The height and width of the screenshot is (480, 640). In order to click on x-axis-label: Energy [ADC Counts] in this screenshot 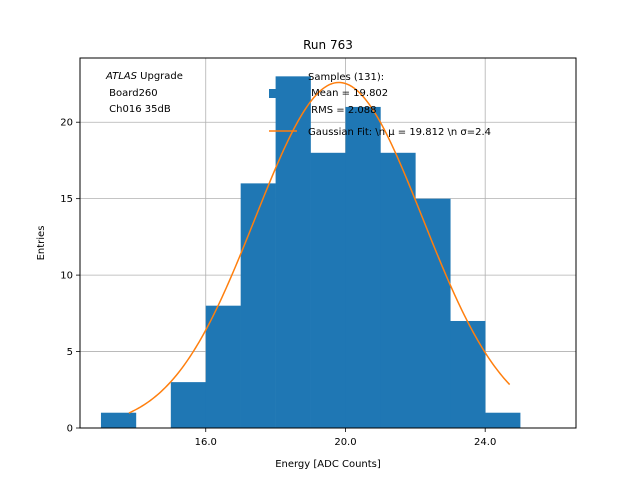, I will do `click(328, 464)`.